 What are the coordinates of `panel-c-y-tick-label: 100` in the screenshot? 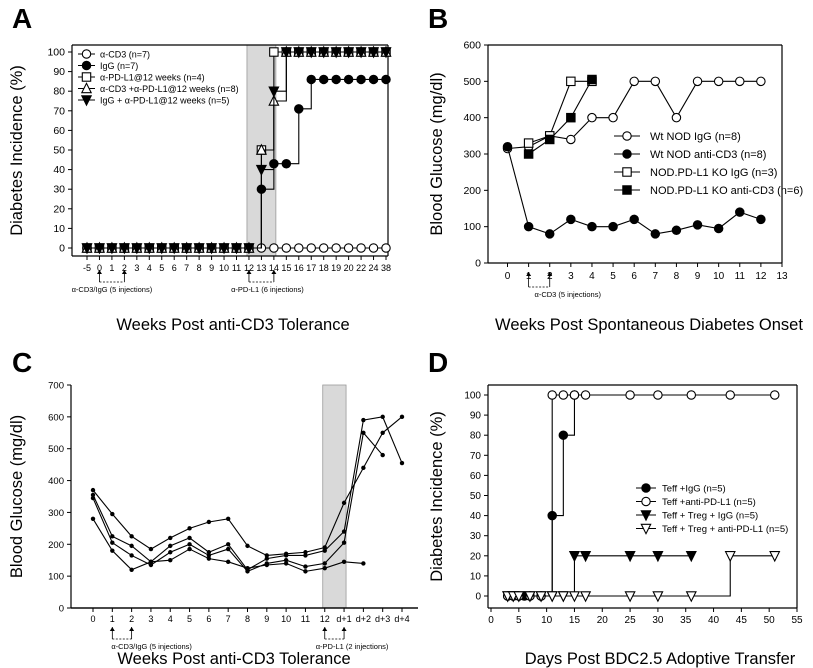 It's located at (56, 577).